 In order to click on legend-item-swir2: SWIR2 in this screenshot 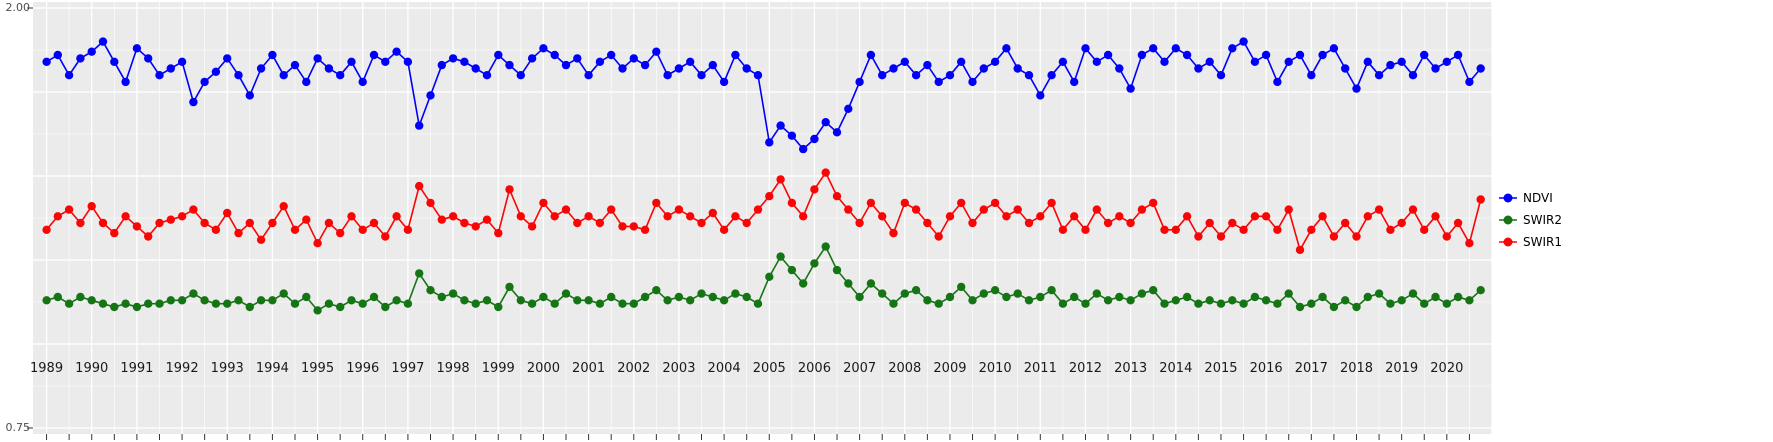, I will do `click(1530, 220)`.